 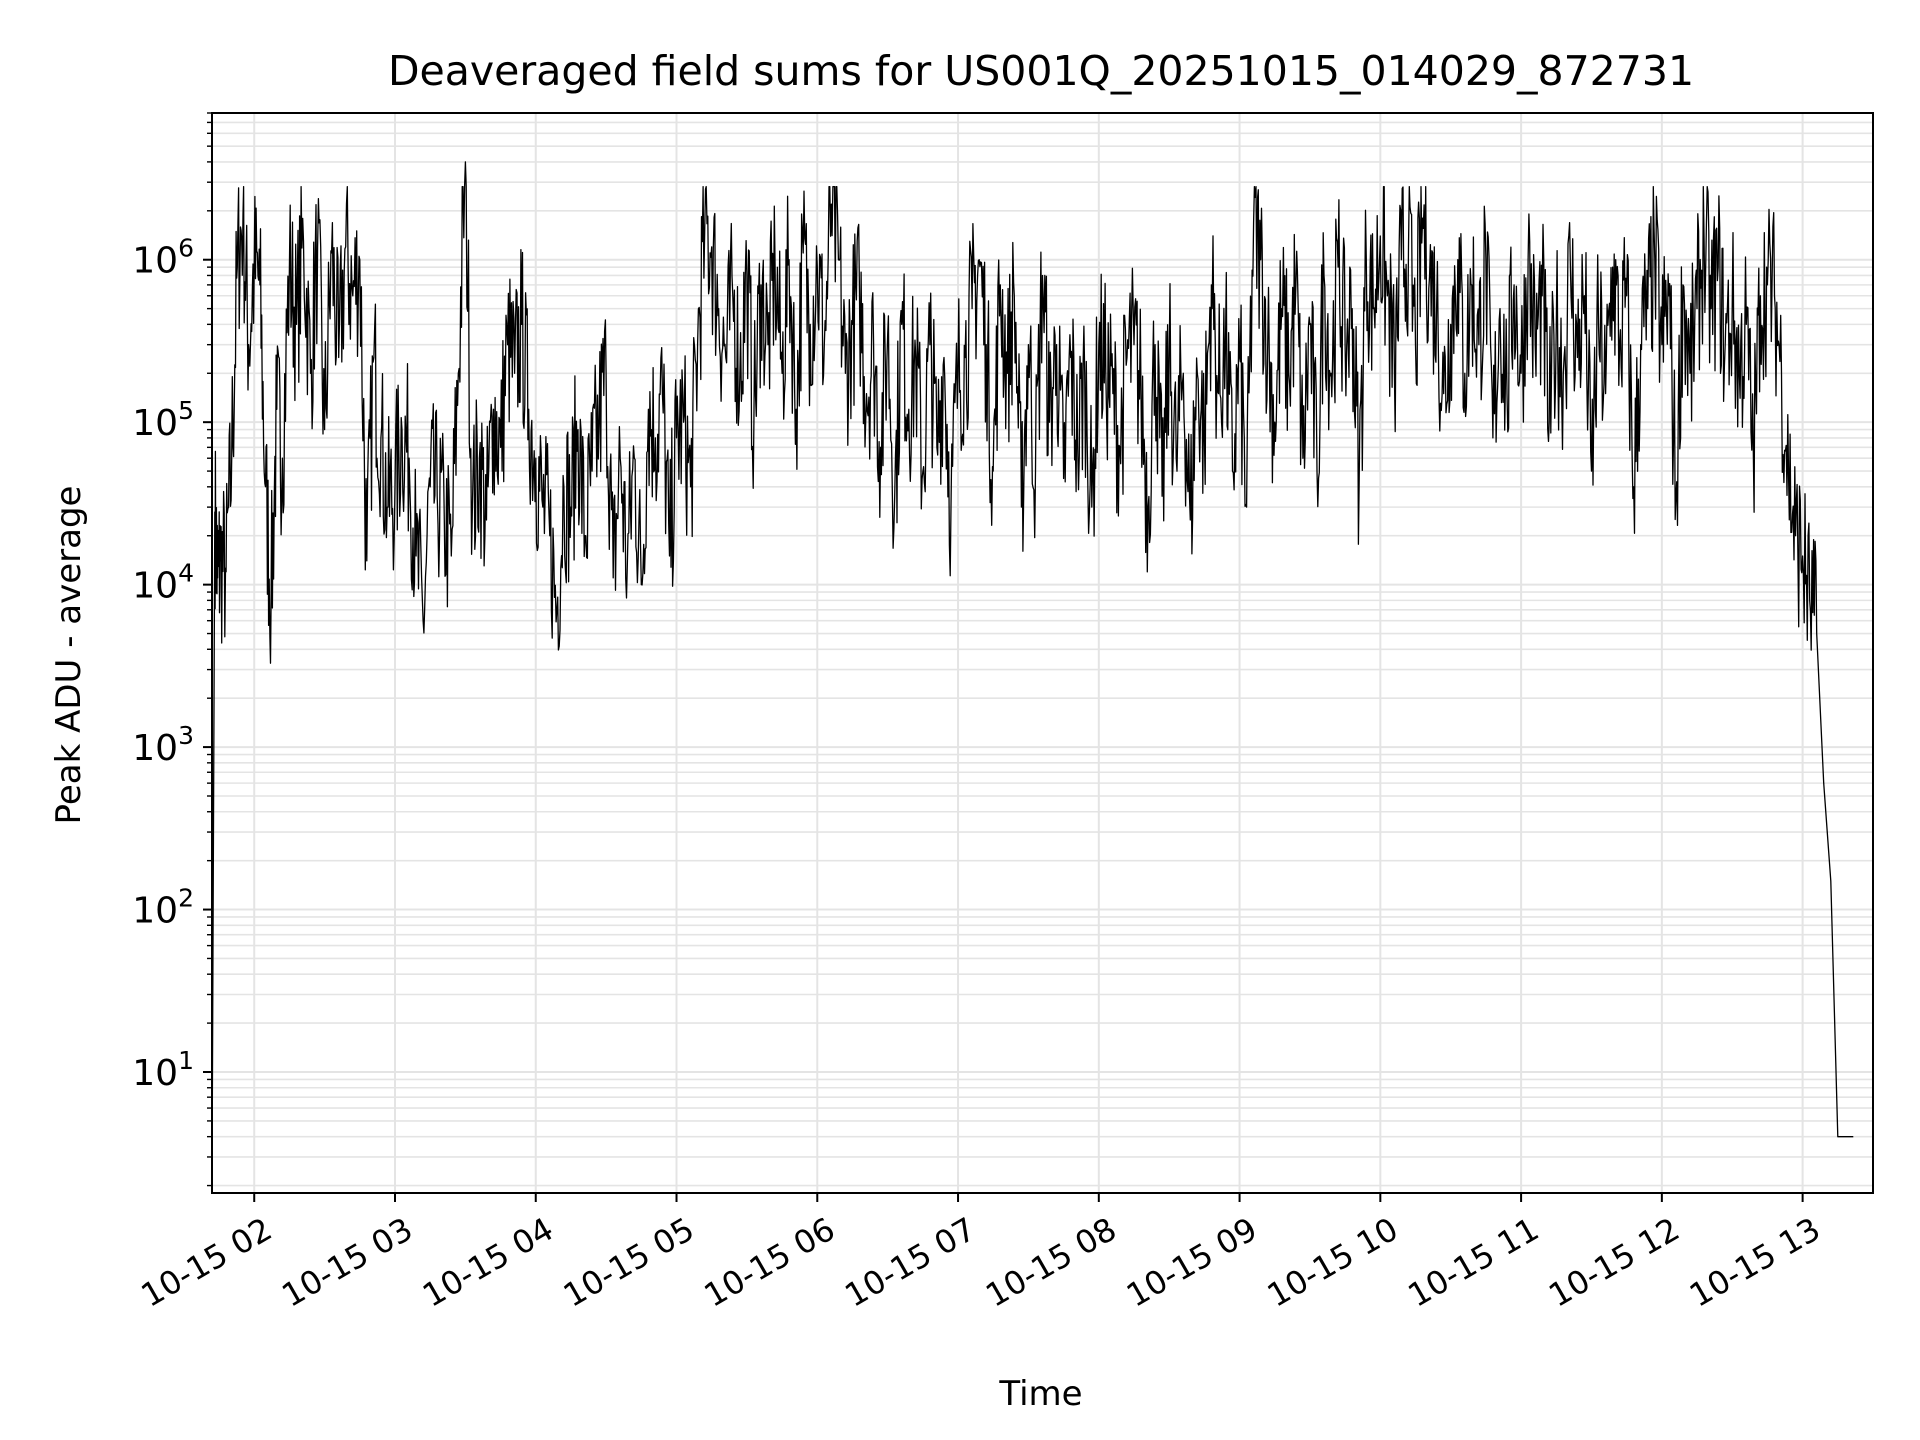 I want to click on y-tick-label: 10³, so click(x=163, y=745).